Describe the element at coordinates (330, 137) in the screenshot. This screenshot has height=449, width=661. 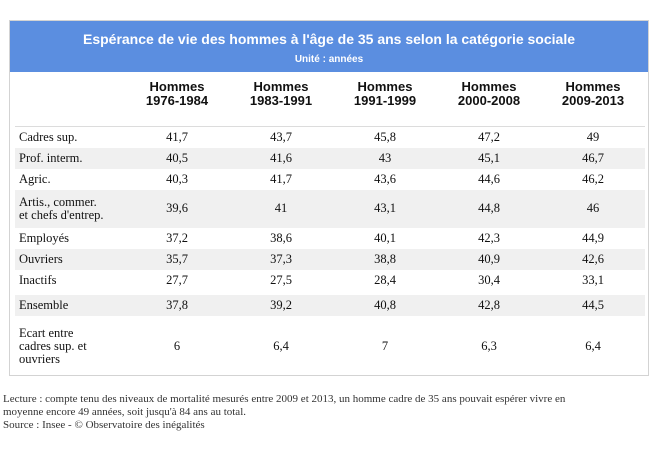
I see `table-row: Cadres sup. 41,7 43,7 45,8 47,2 49` at that location.